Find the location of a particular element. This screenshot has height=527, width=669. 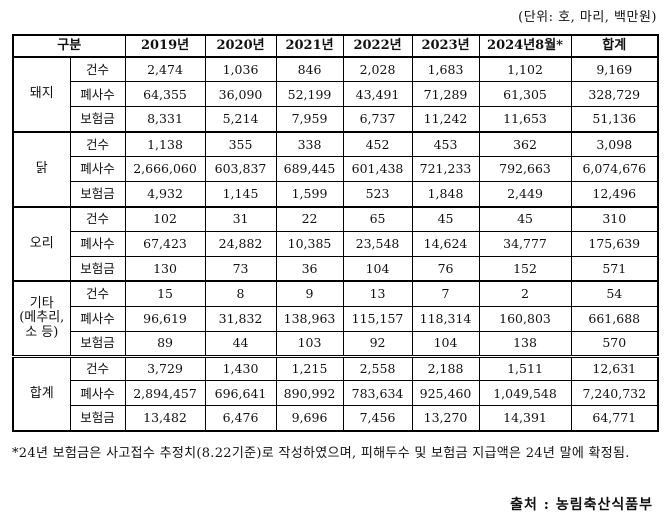

value-cell: 1,683 is located at coordinates (445, 69).